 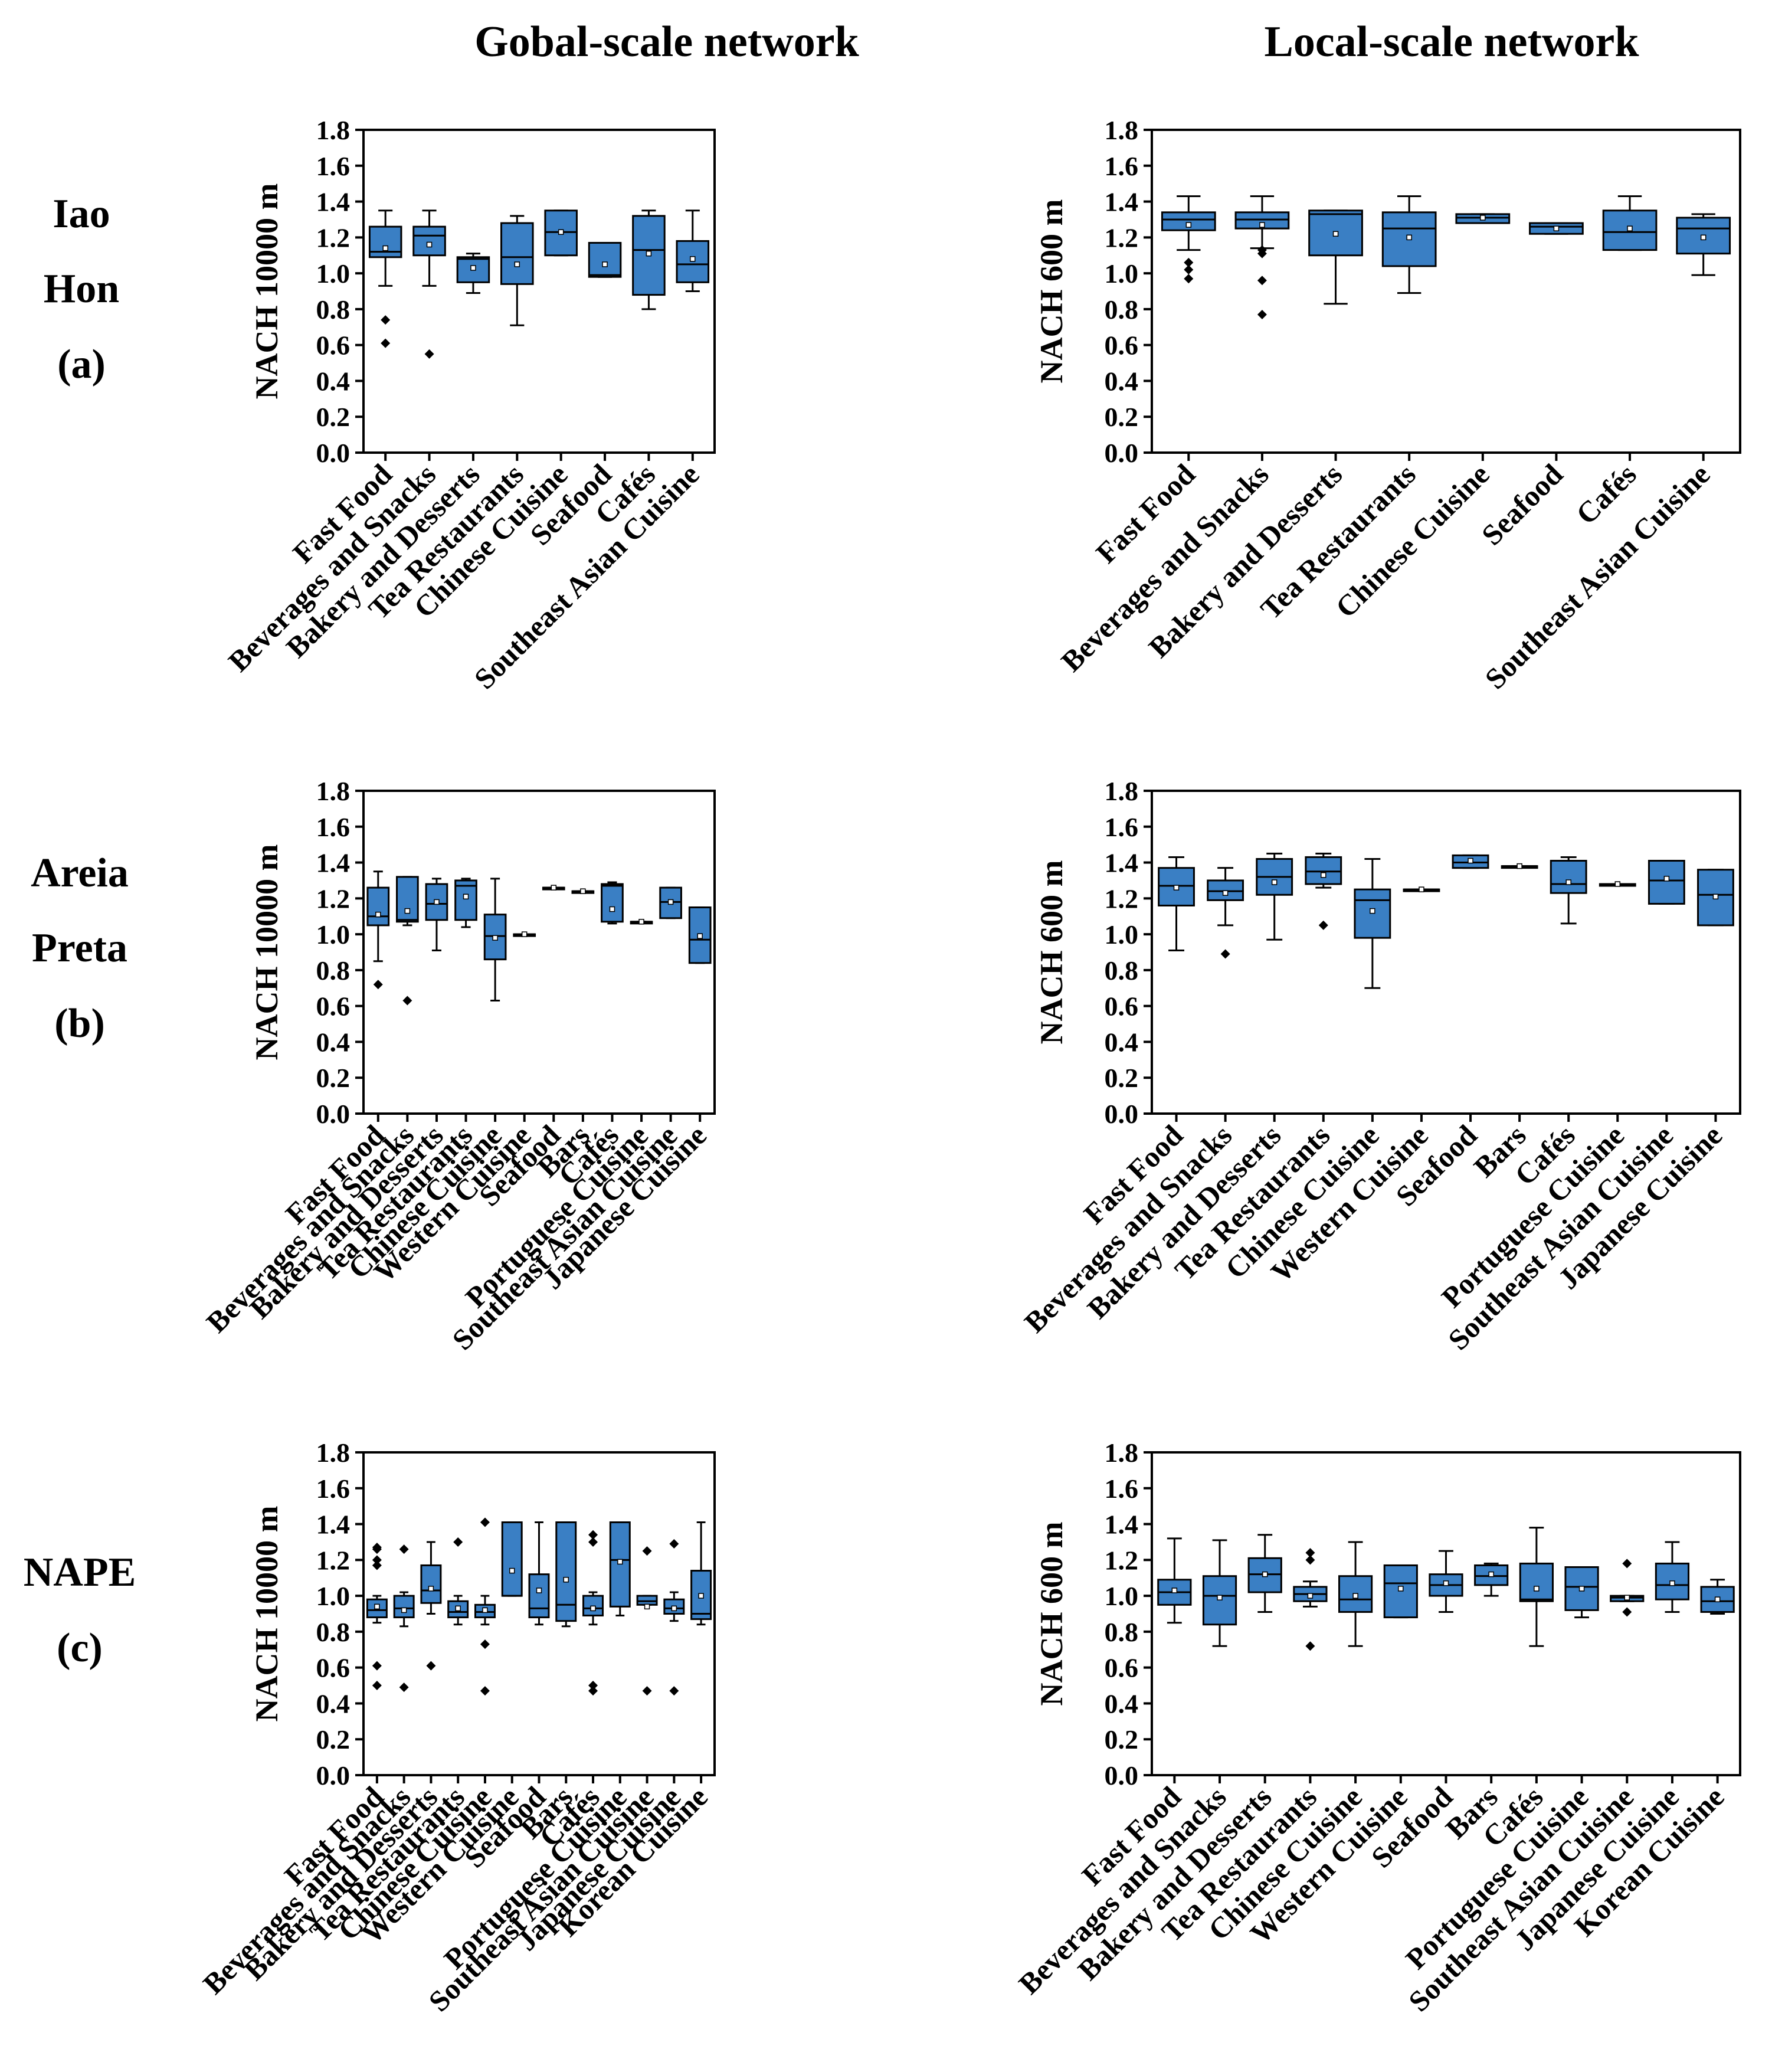 I want to click on panel-2-1-ytick-label: 0.6, so click(x=1122, y=1668).